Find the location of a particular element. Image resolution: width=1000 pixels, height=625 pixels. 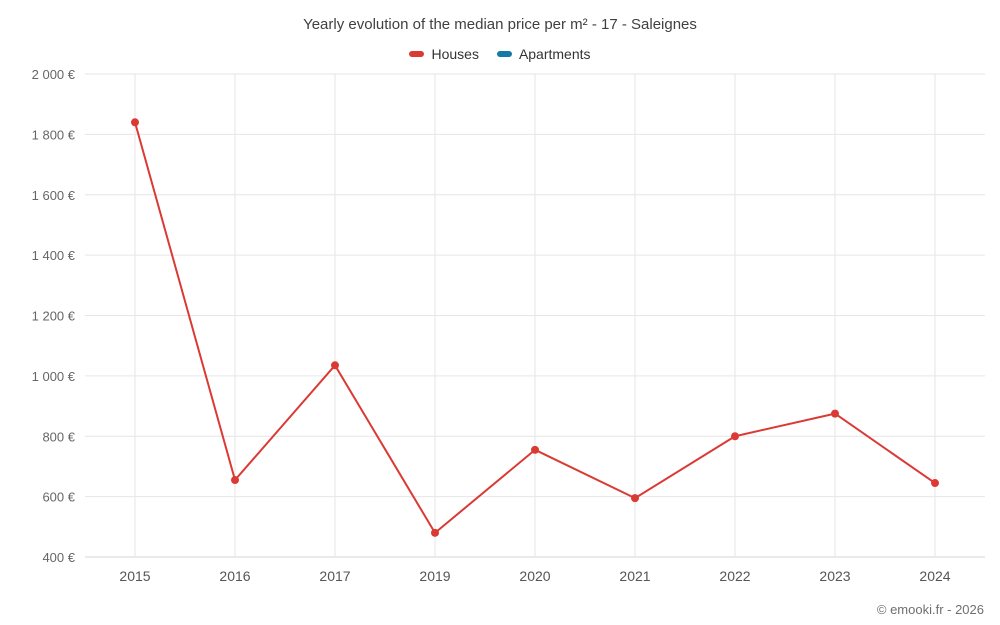

y-axis-tick-label: 1 400 € is located at coordinates (54, 255).